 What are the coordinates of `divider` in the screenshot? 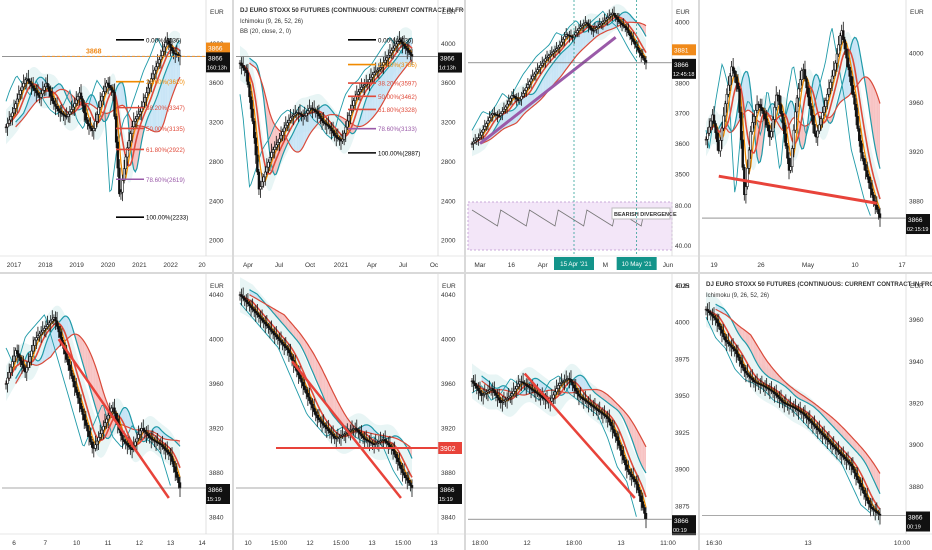 It's located at (465, 275).